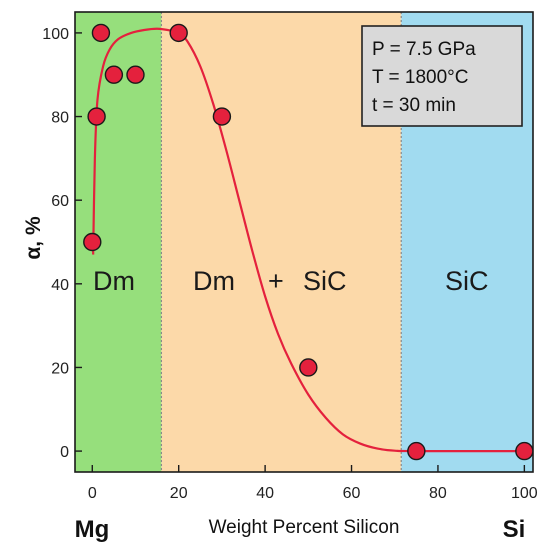  I want to click on y-tick-label: 100, so click(55, 34).